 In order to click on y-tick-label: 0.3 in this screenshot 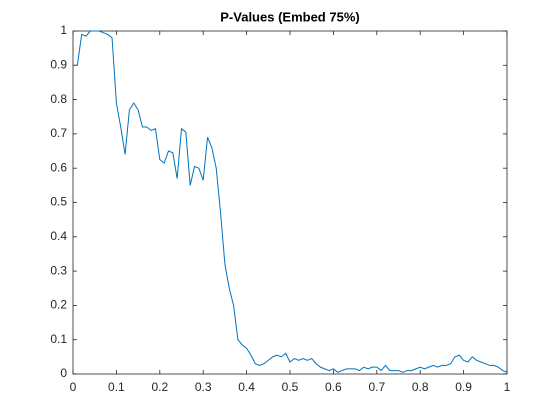, I will do `click(58, 270)`.